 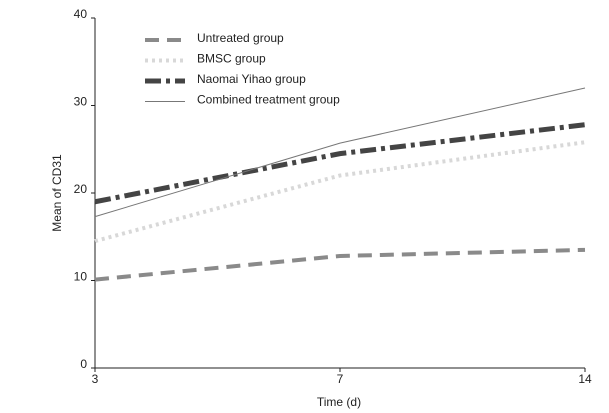 I want to click on y-tick-label: 20, so click(x=81, y=189).